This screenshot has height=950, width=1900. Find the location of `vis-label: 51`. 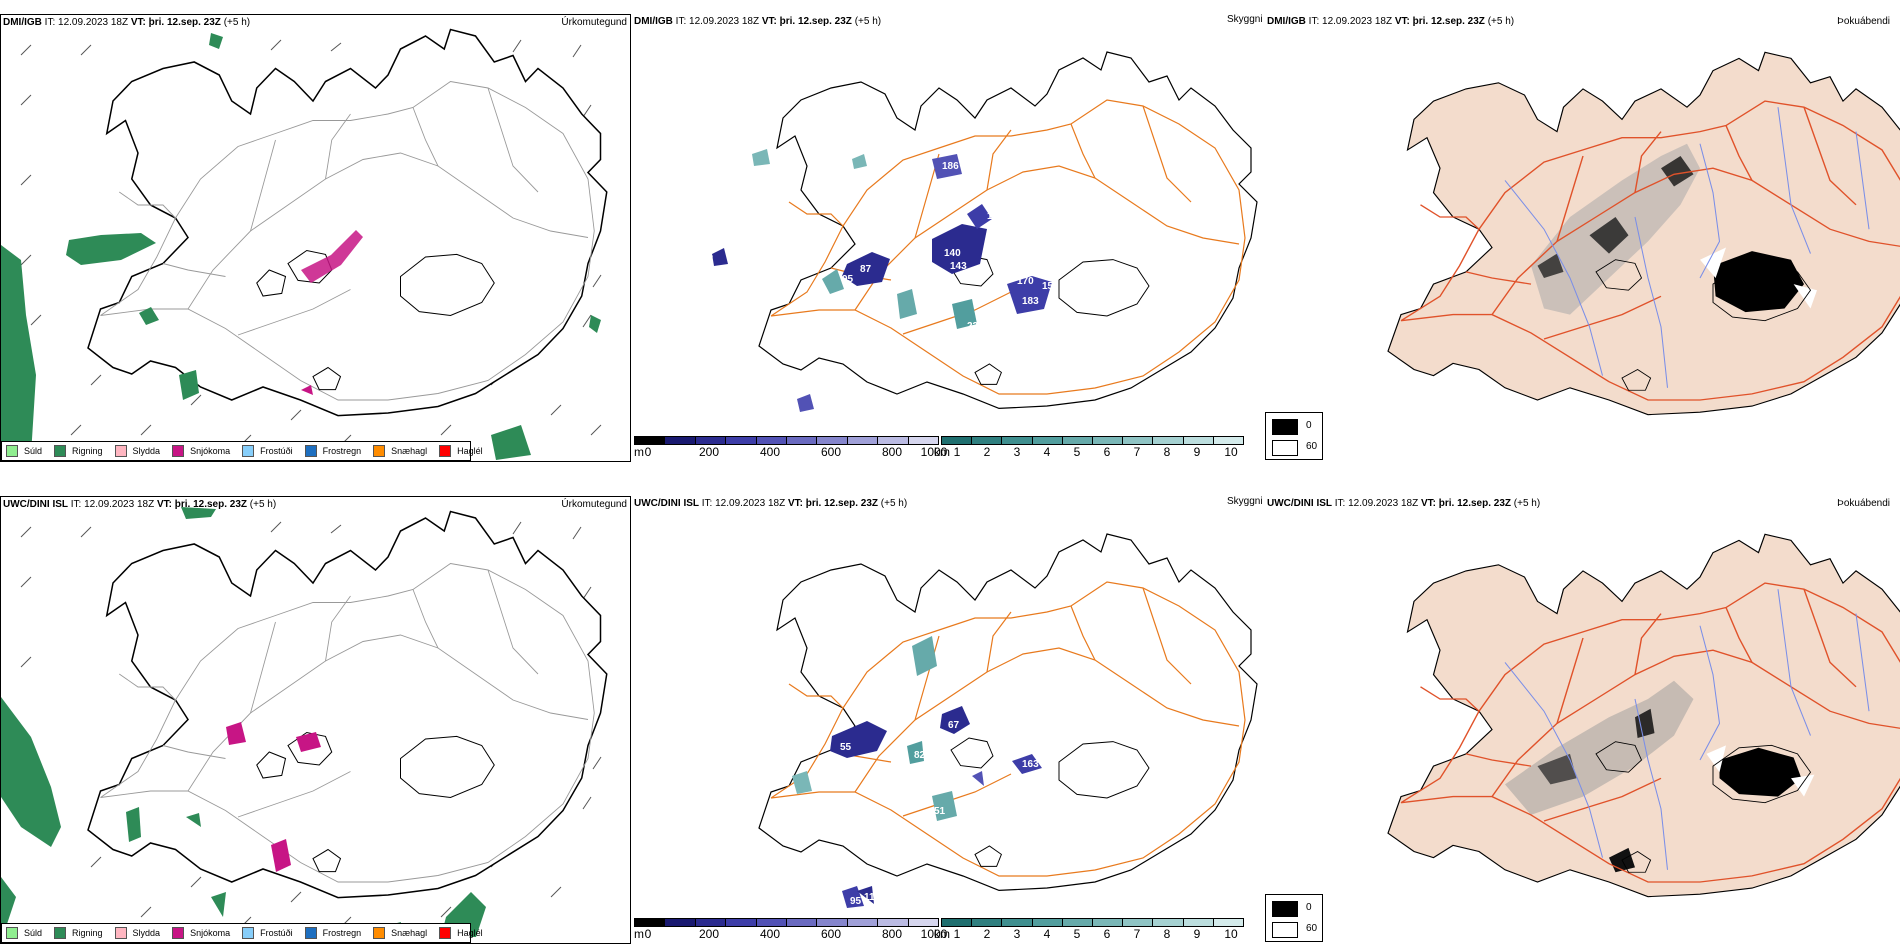

vis-label: 51 is located at coordinates (940, 811).